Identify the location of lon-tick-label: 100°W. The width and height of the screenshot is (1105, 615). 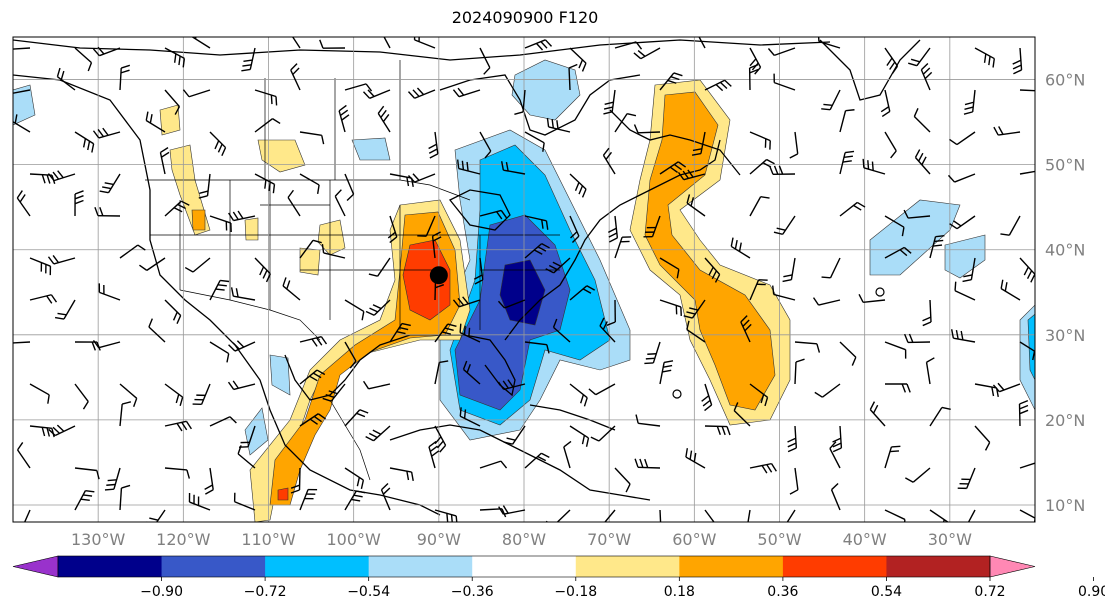
(353, 539).